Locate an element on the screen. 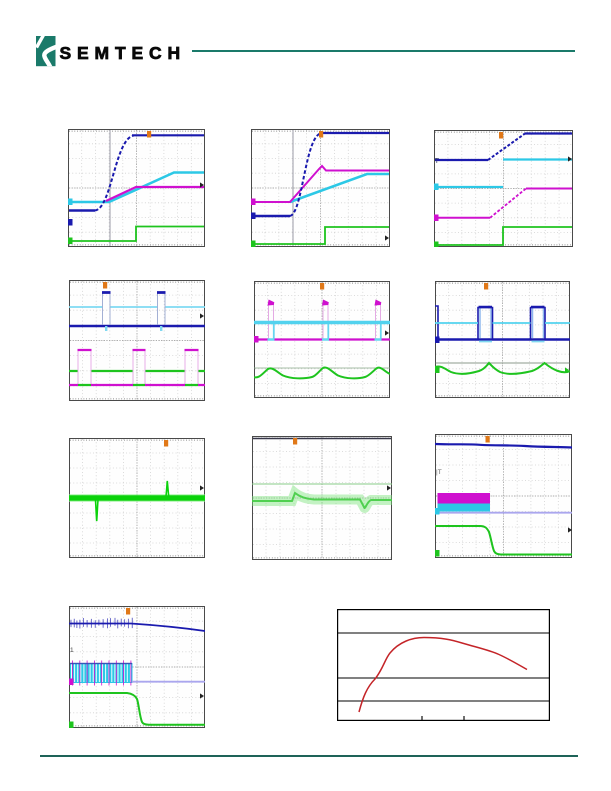  svg-text: |T is located at coordinates (439, 472).